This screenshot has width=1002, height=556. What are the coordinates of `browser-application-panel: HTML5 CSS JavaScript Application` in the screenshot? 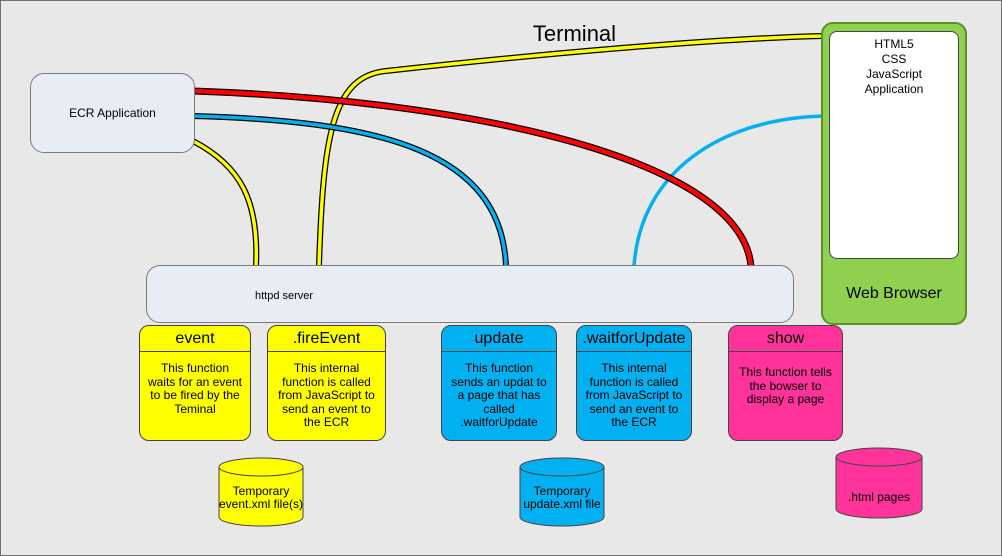 It's located at (894, 145).